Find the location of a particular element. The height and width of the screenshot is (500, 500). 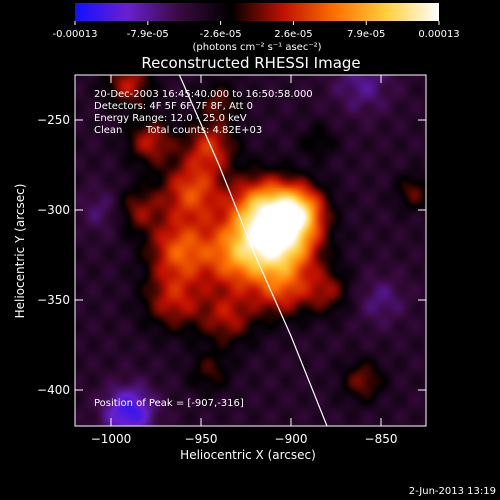

colorbar-tick-label: -2.6e-05 is located at coordinates (221, 34).